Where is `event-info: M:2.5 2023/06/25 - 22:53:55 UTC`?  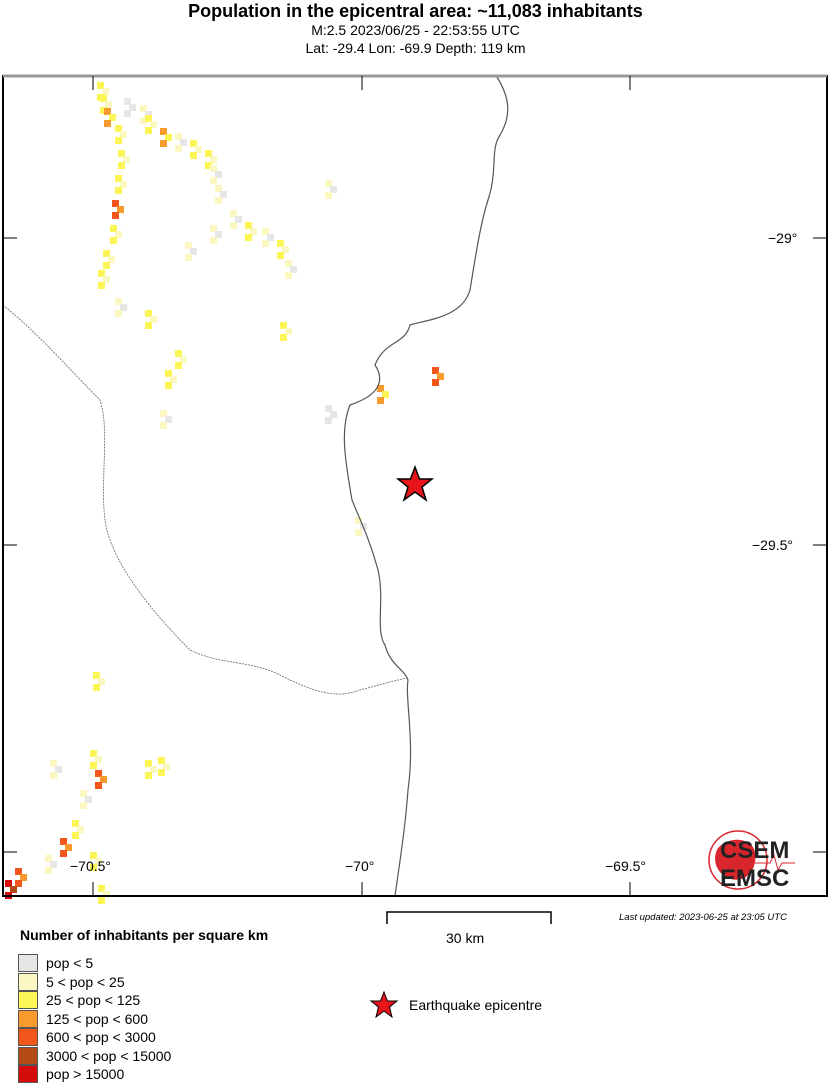 event-info: M:2.5 2023/06/25 - 22:53:55 UTC is located at coordinates (415, 30).